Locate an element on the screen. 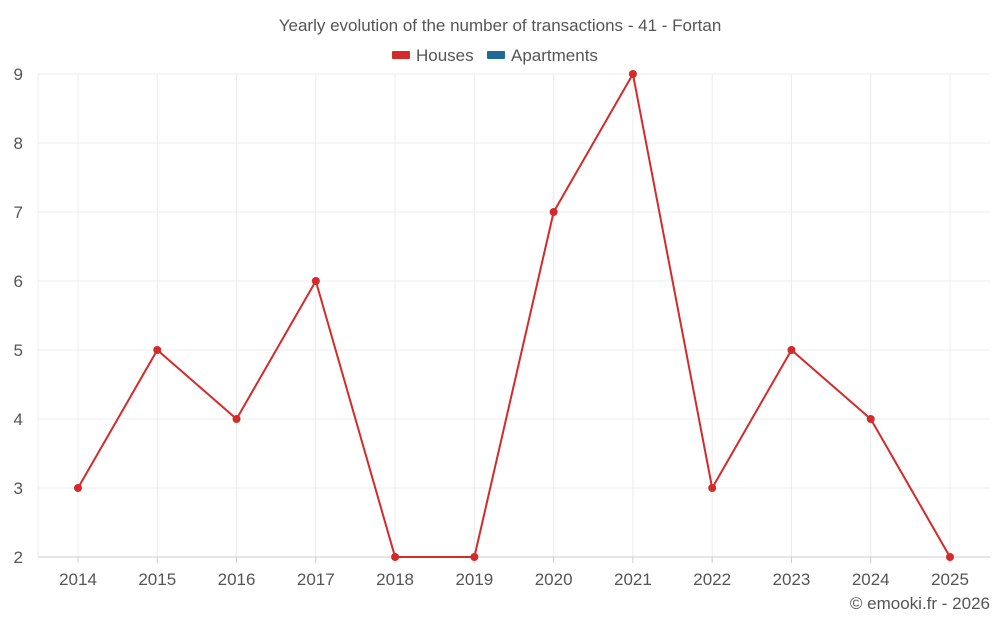  x-tick-label: 2017 is located at coordinates (316, 579).